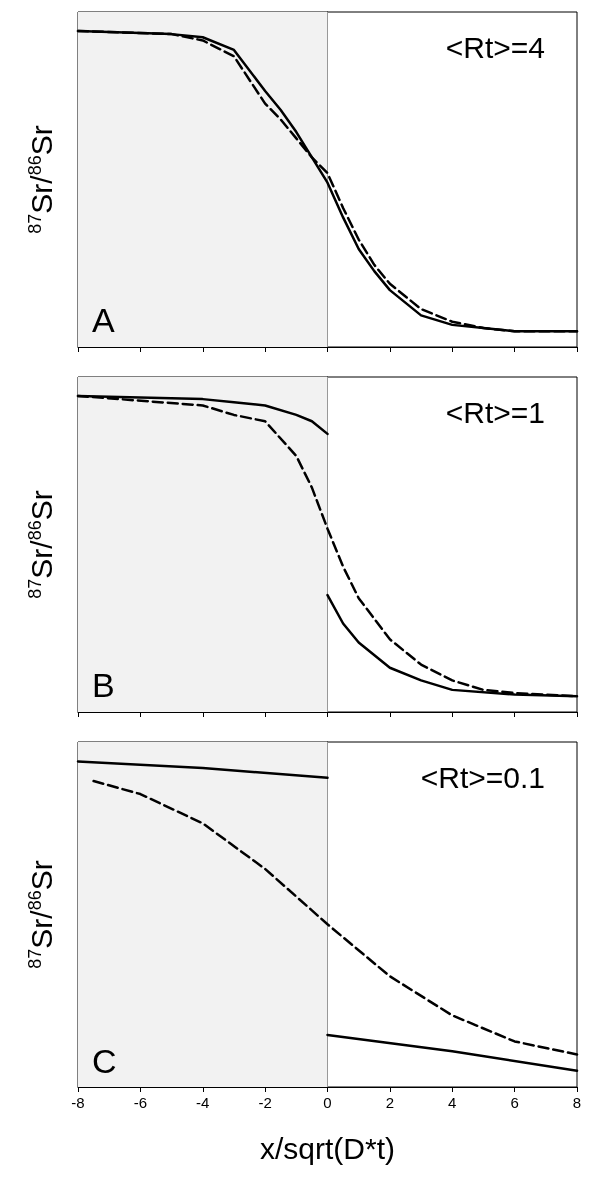 This screenshot has height=1179, width=593. What do you see at coordinates (514, 1102) in the screenshot?
I see `x-tick-label: 6` at bounding box center [514, 1102].